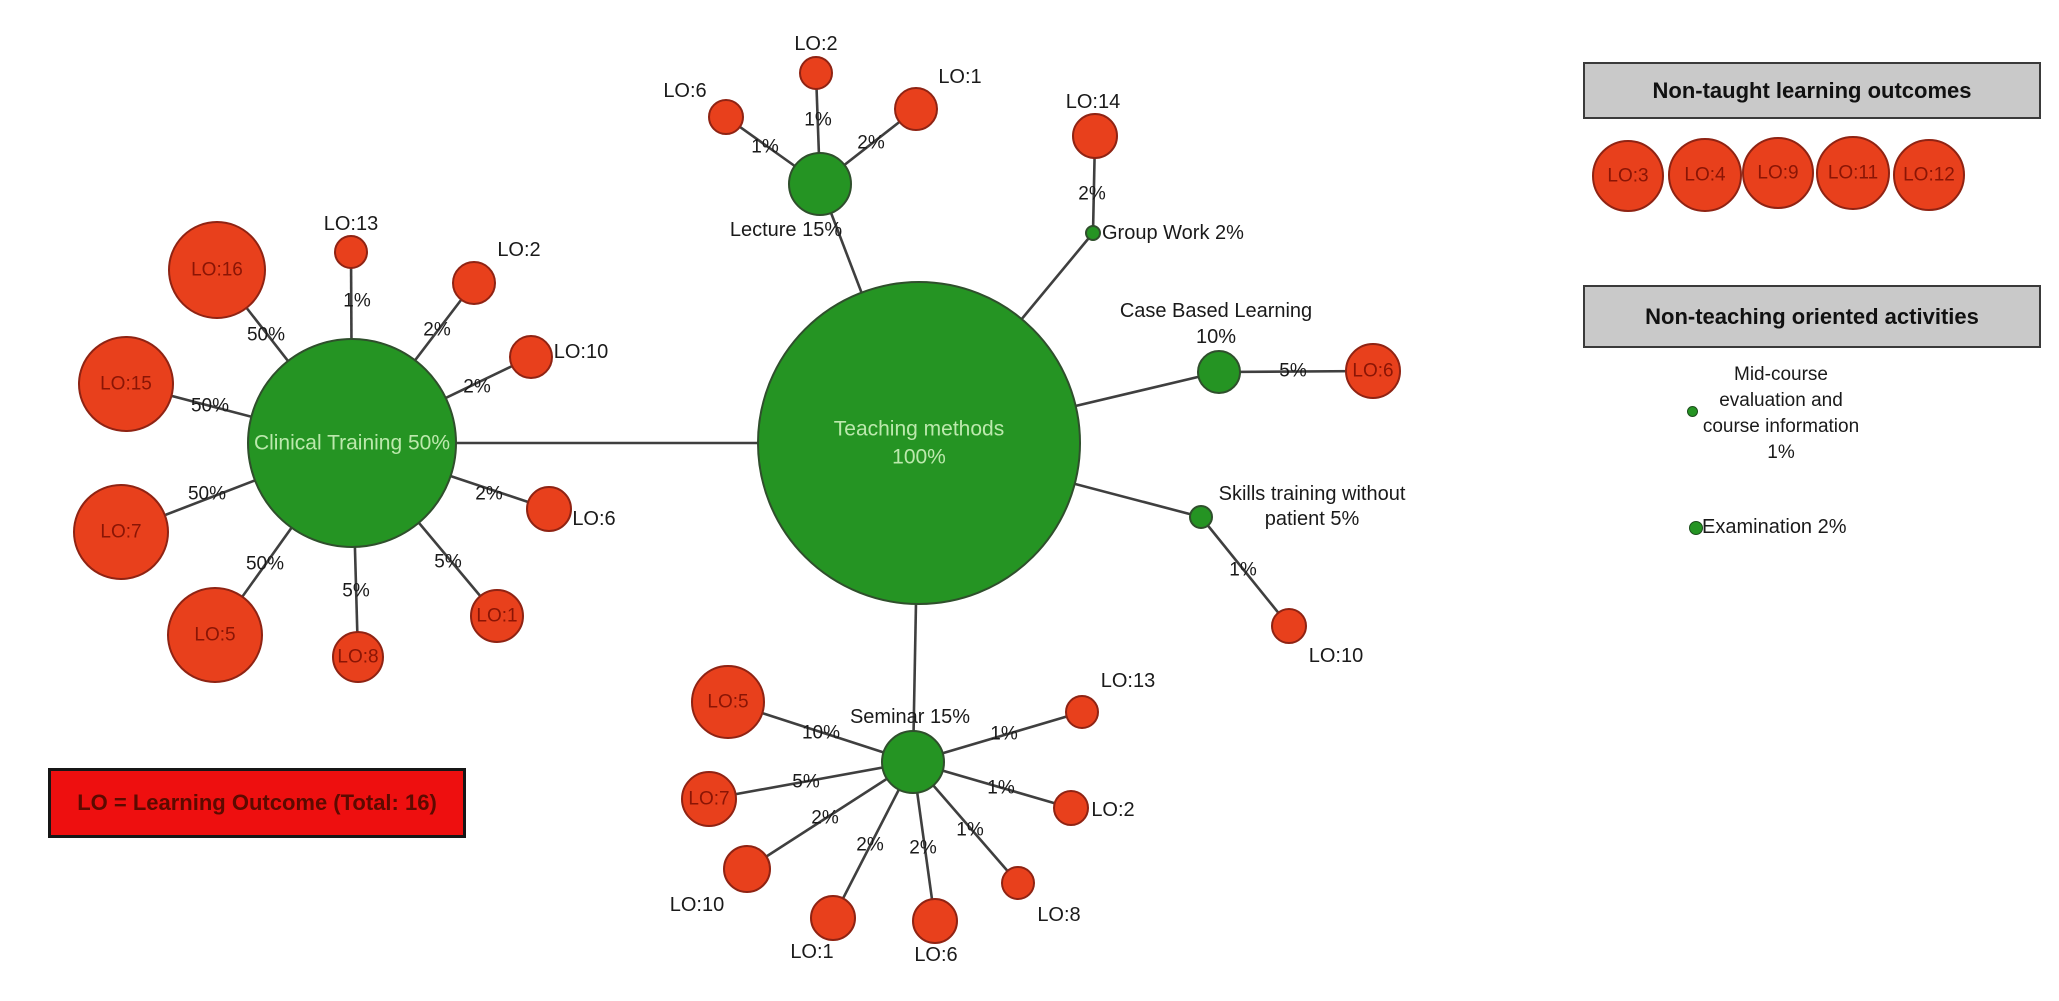 Image resolution: width=2059 pixels, height=1001 pixels. Describe the element at coordinates (765, 147) in the screenshot. I see `edge-label-lecture-lc-lo6: 1%` at that location.